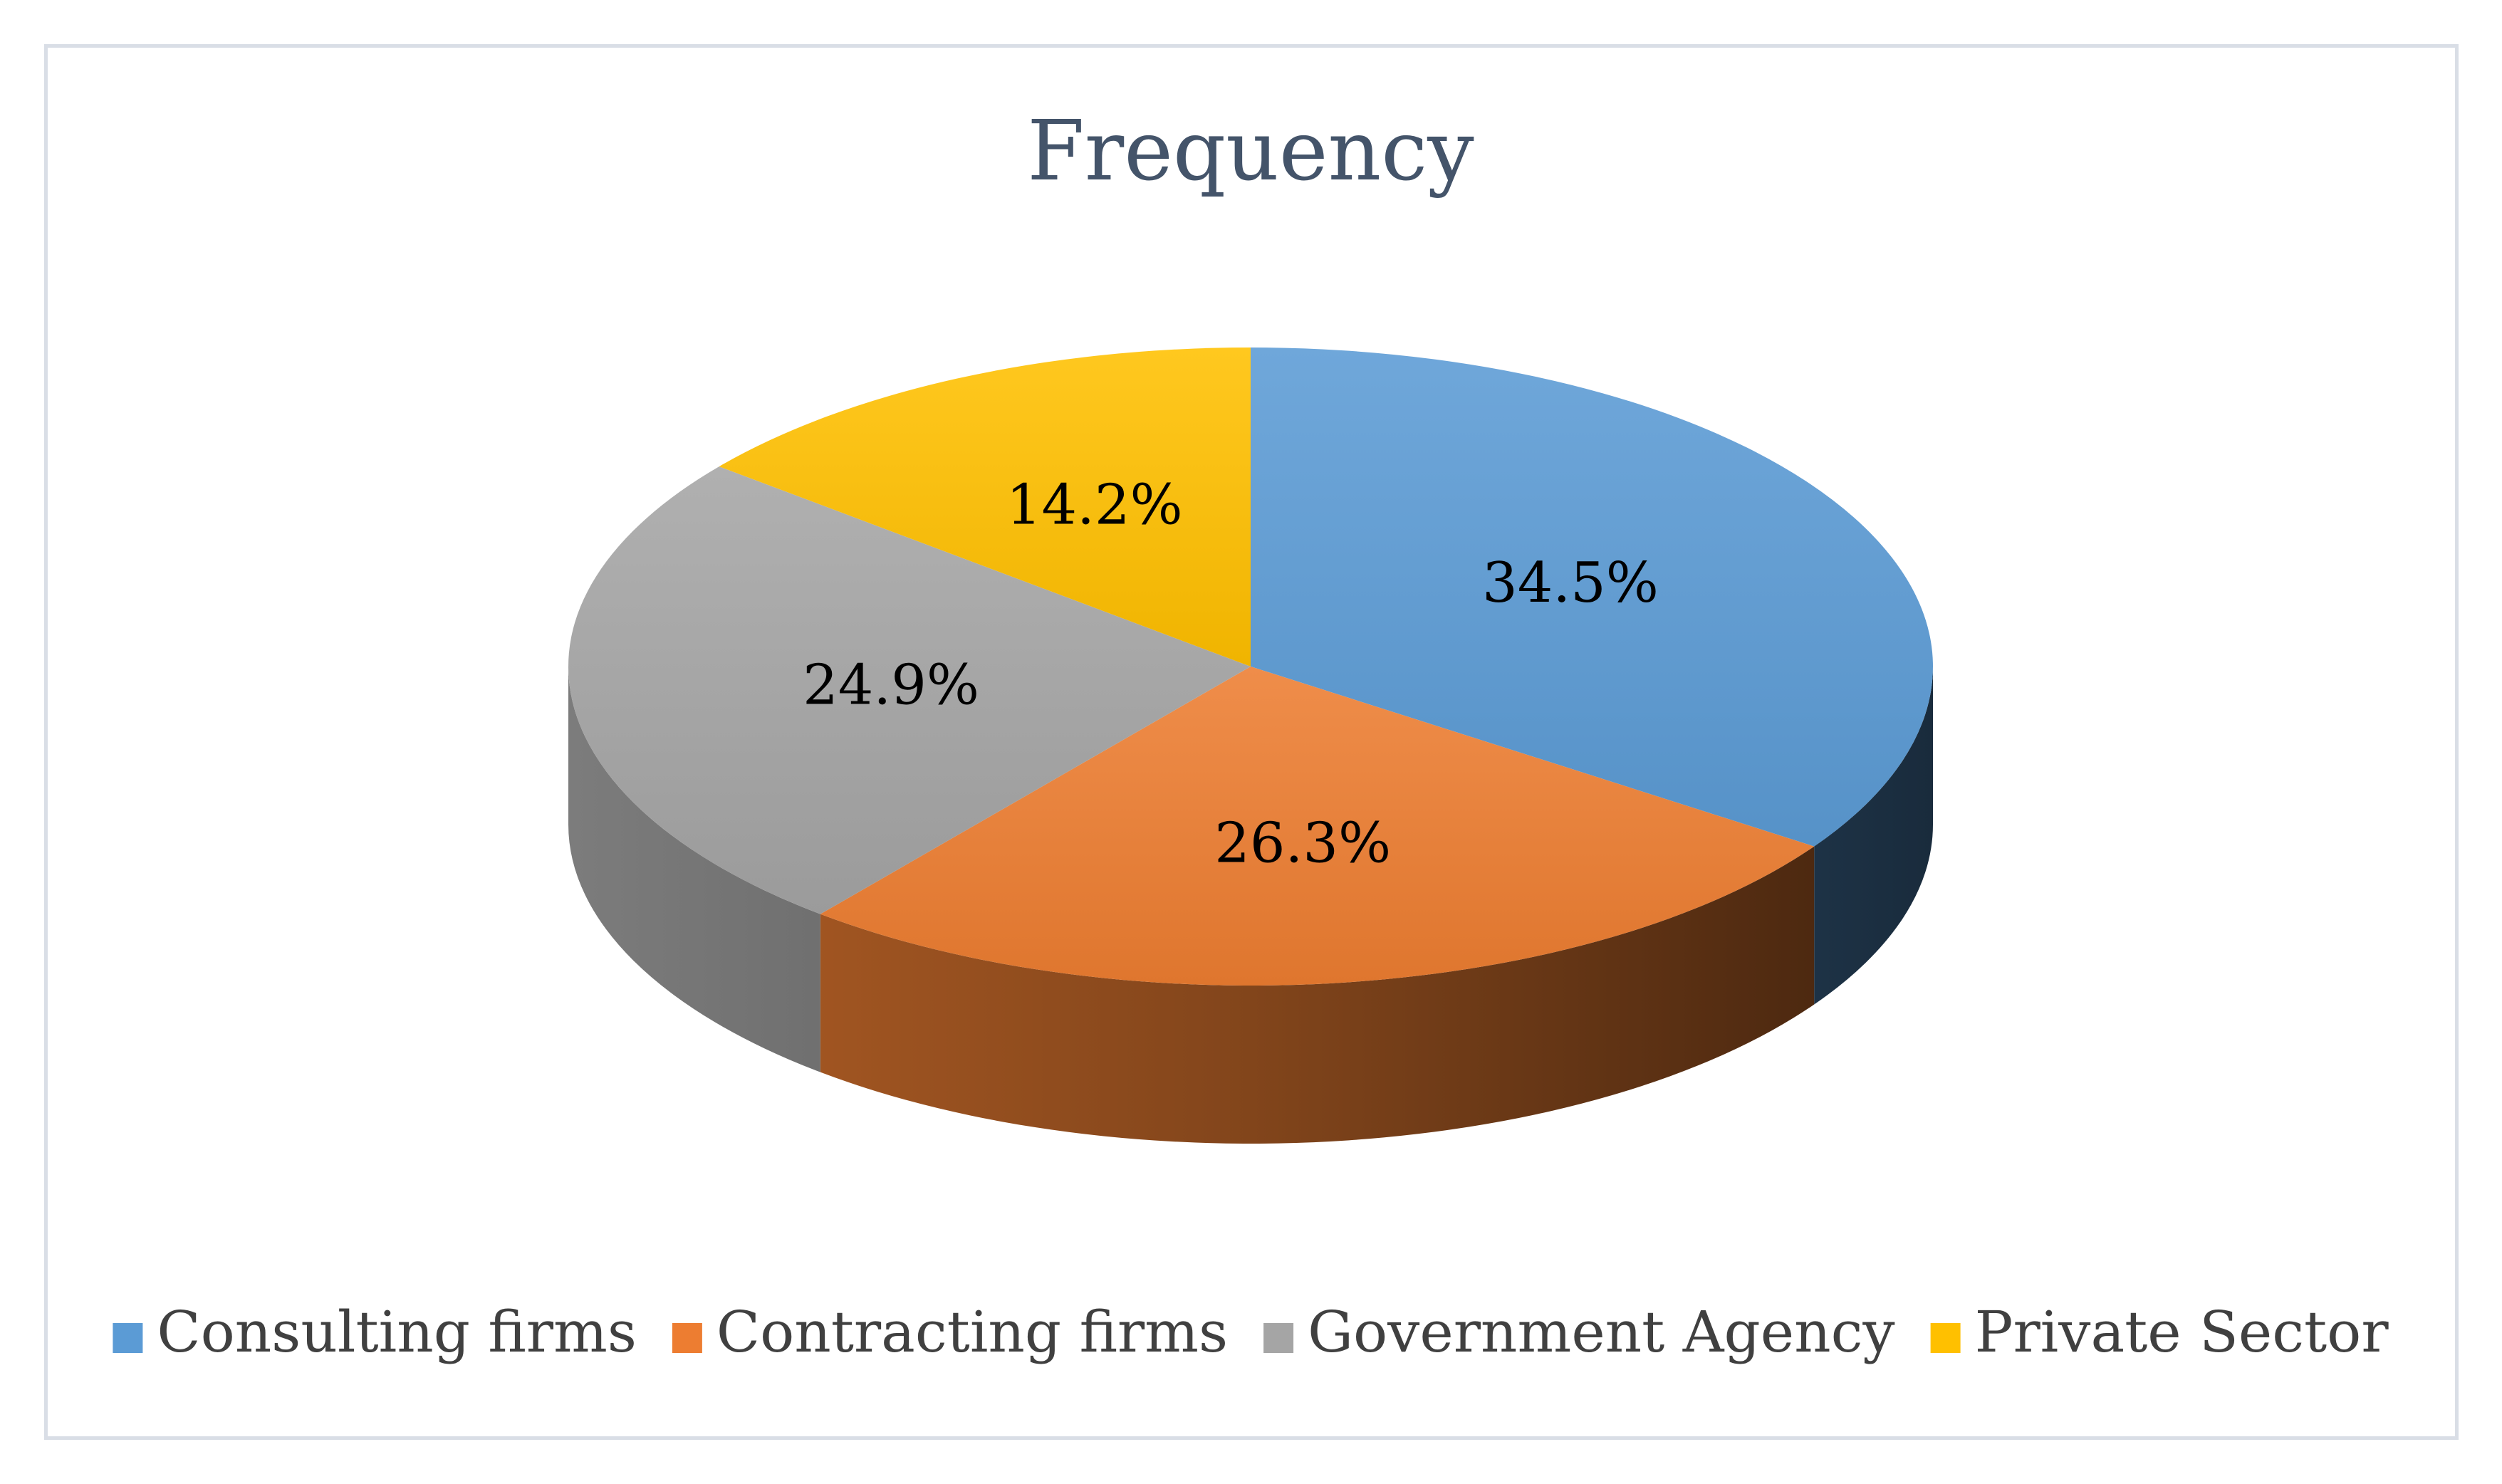 Image resolution: width=2502 pixels, height=1484 pixels. What do you see at coordinates (1302, 843) in the screenshot?
I see `data-label-contracting-firms: 26.3%` at bounding box center [1302, 843].